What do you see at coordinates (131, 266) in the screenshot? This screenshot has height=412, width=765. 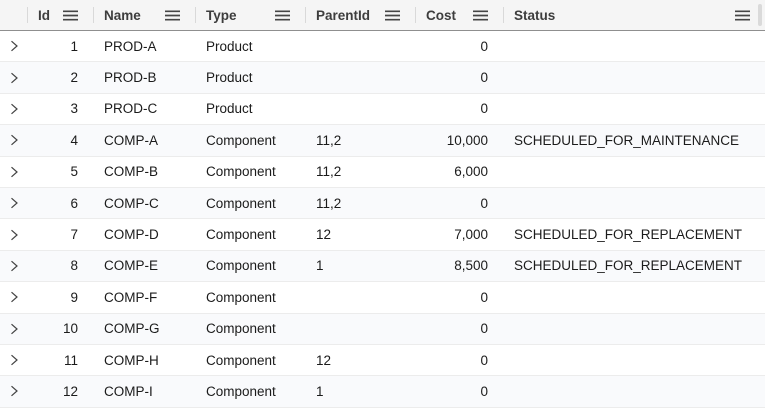 I see `cell-name: COMP-E` at bounding box center [131, 266].